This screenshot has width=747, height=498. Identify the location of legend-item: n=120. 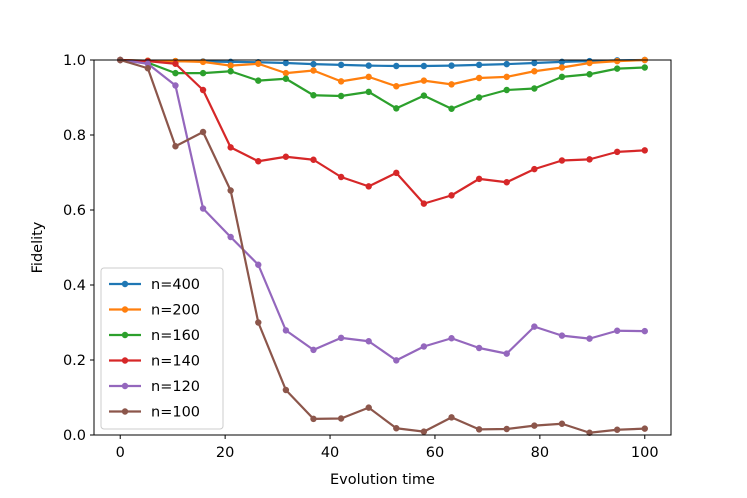
(154, 387).